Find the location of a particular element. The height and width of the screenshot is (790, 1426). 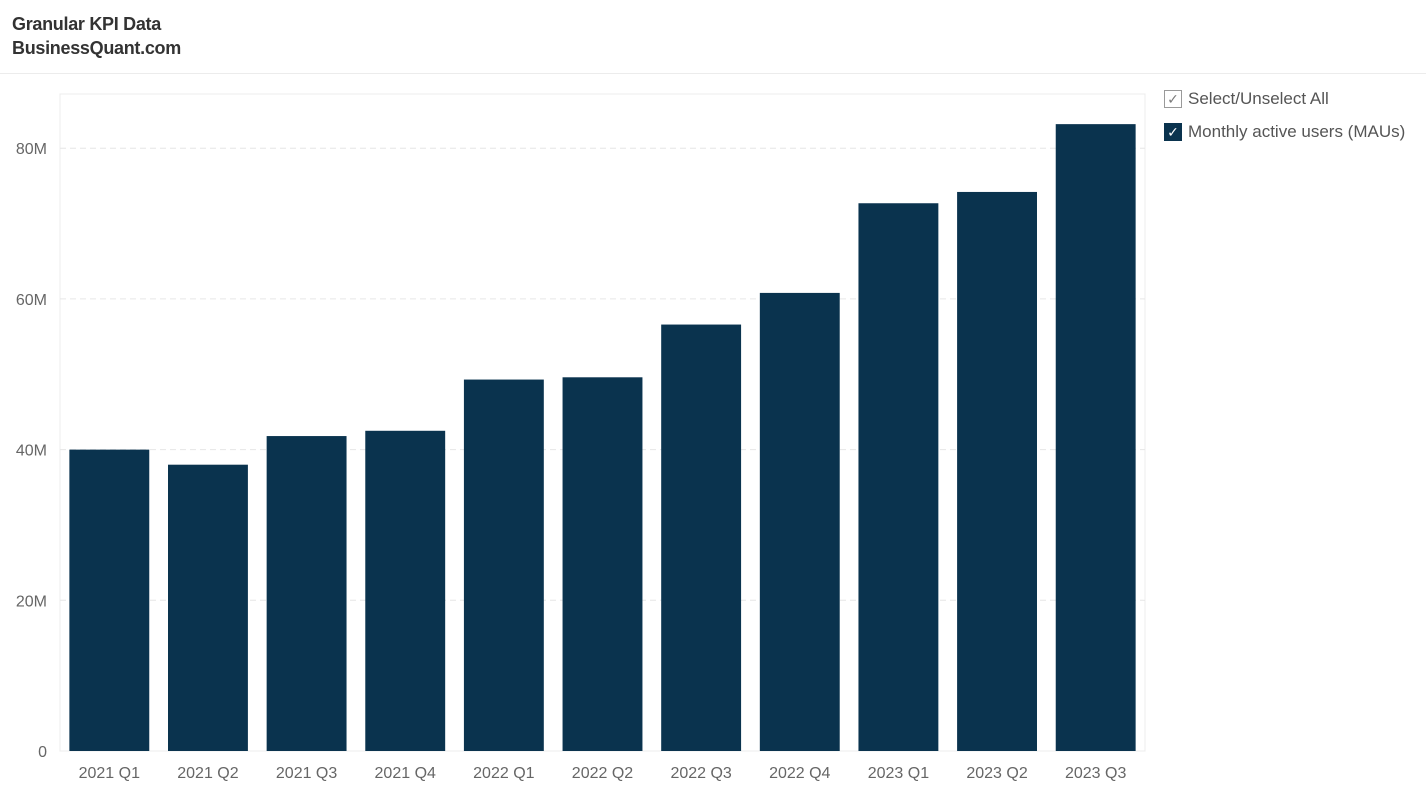

series-checkbox: ✓ is located at coordinates (1173, 132).